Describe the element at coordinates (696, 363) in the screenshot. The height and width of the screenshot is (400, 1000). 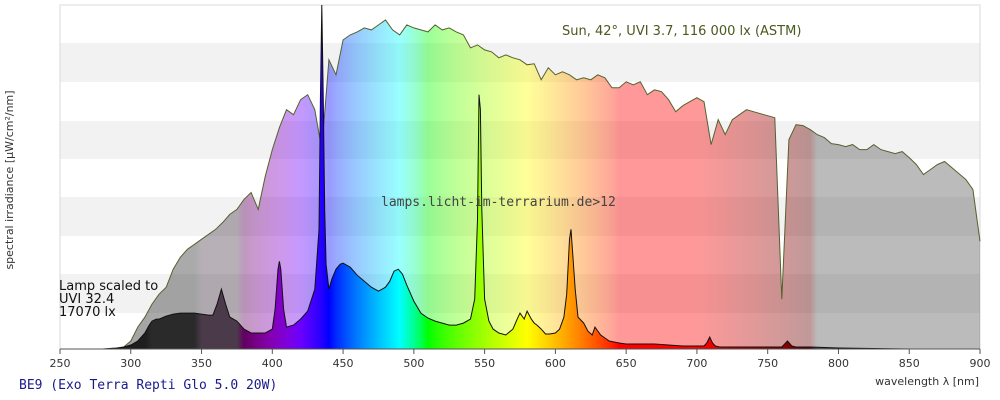
I see `x-tick-label: 700` at that location.